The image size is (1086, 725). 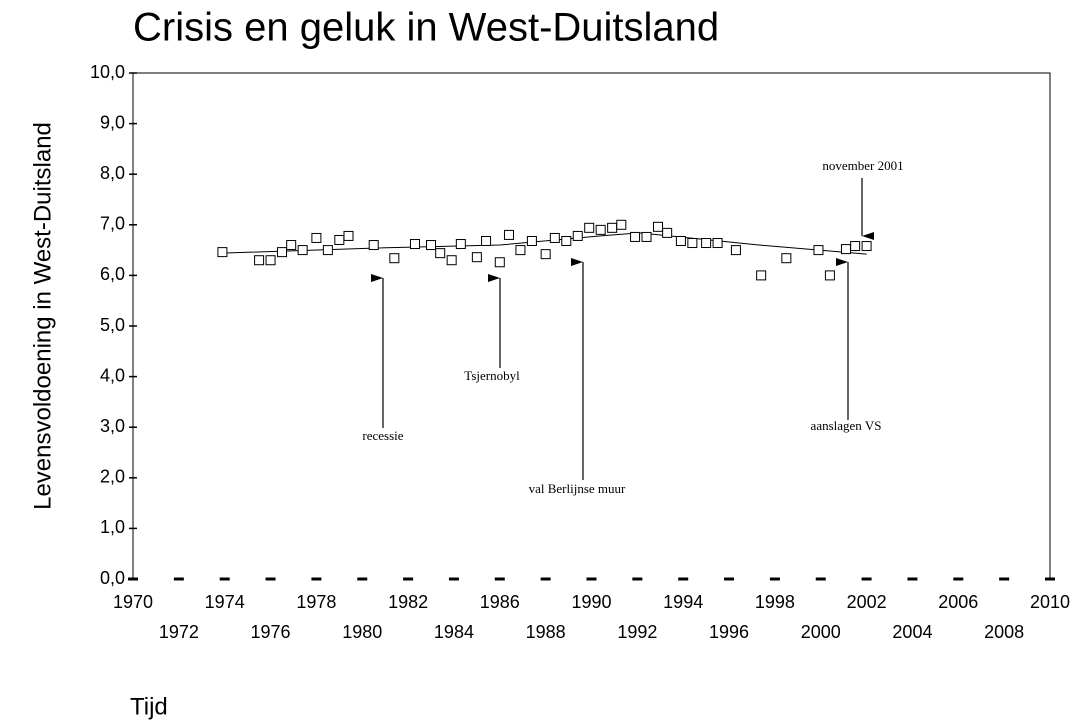 I want to click on x-tick-label: 1996, so click(x=729, y=632).